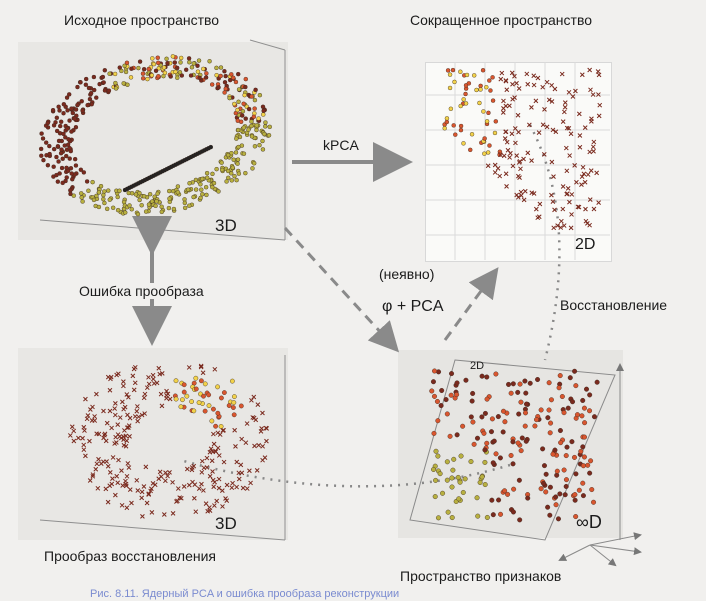 The image size is (706, 601). I want to click on original-space-points, so click(155, 135).